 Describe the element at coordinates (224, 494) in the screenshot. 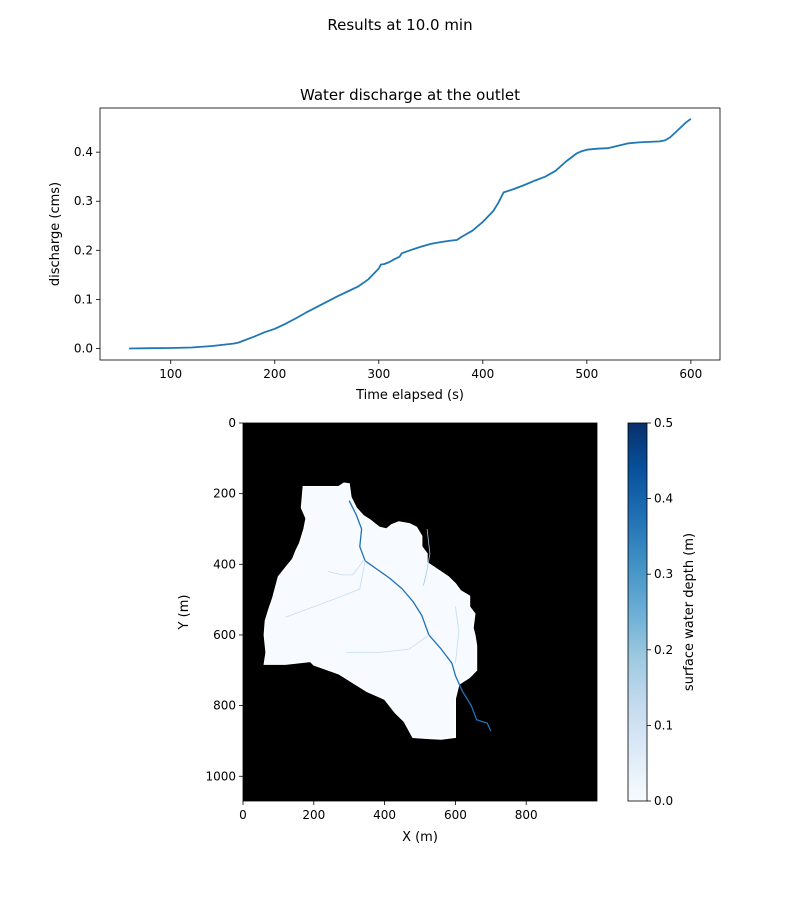

I see `map-y-tick-label: 200` at that location.